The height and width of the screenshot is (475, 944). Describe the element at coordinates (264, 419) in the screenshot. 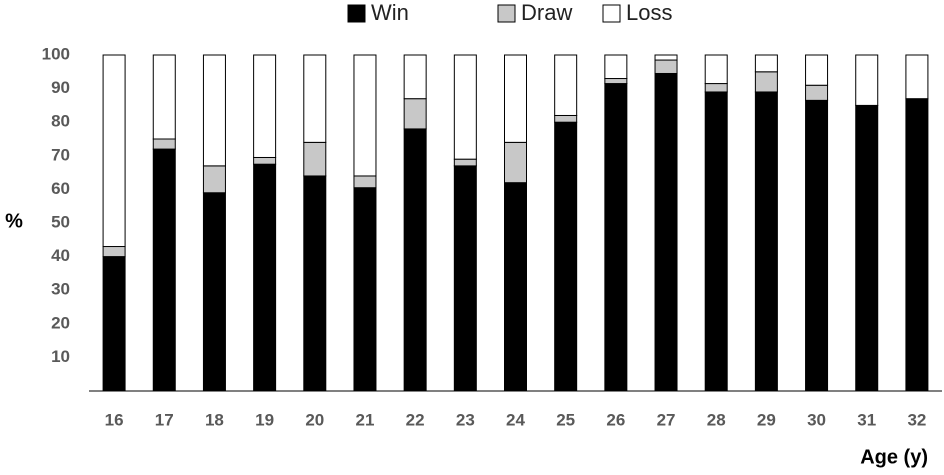

I see `x-tick-label: 19` at that location.